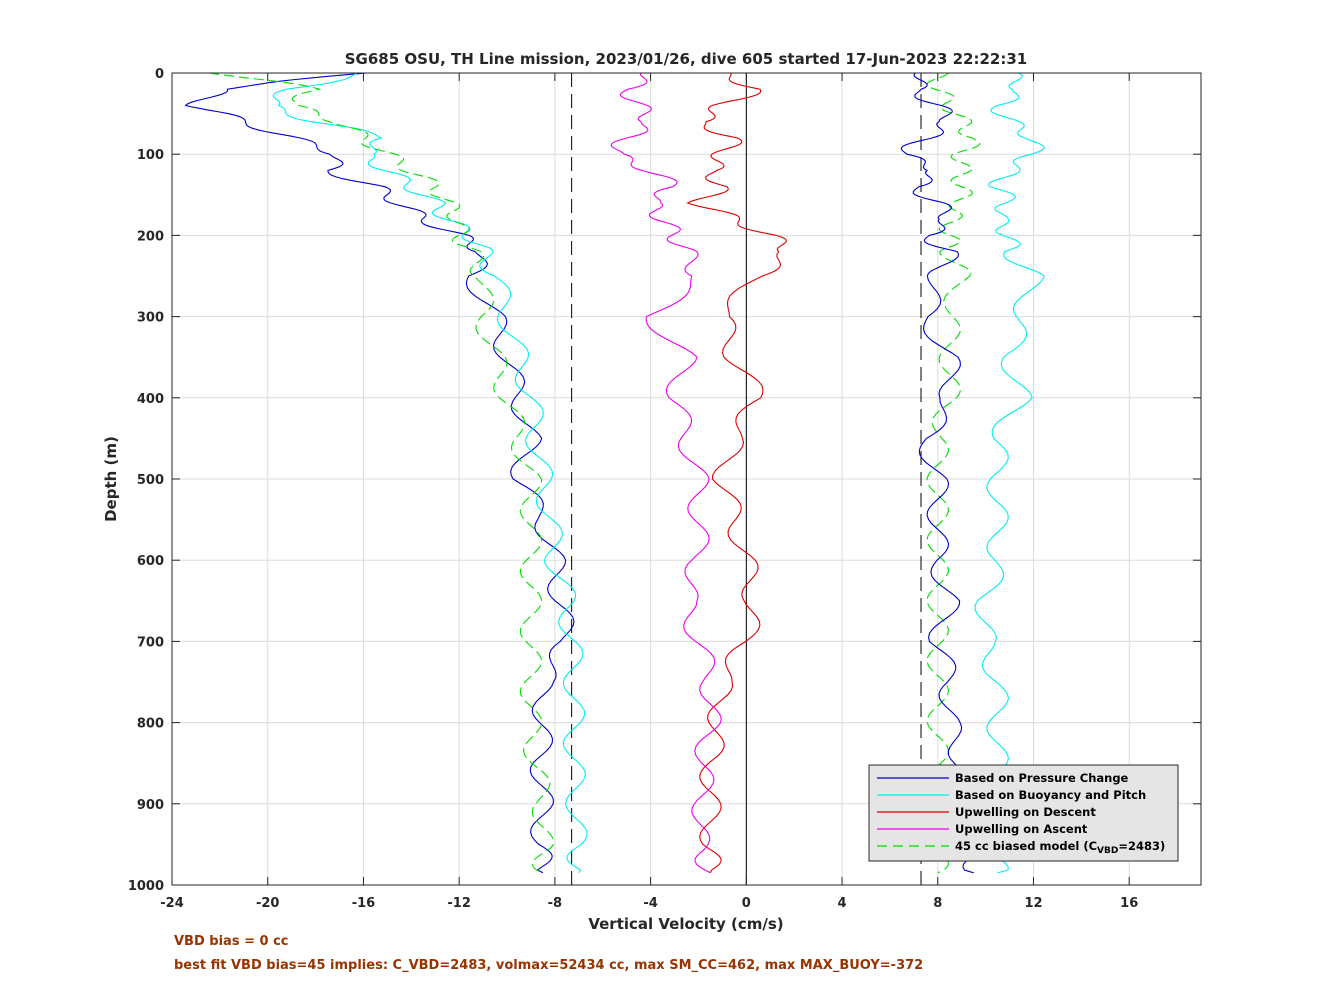 This screenshot has width=1328, height=996. What do you see at coordinates (150, 236) in the screenshot?
I see `y-tick-label: 200` at bounding box center [150, 236].